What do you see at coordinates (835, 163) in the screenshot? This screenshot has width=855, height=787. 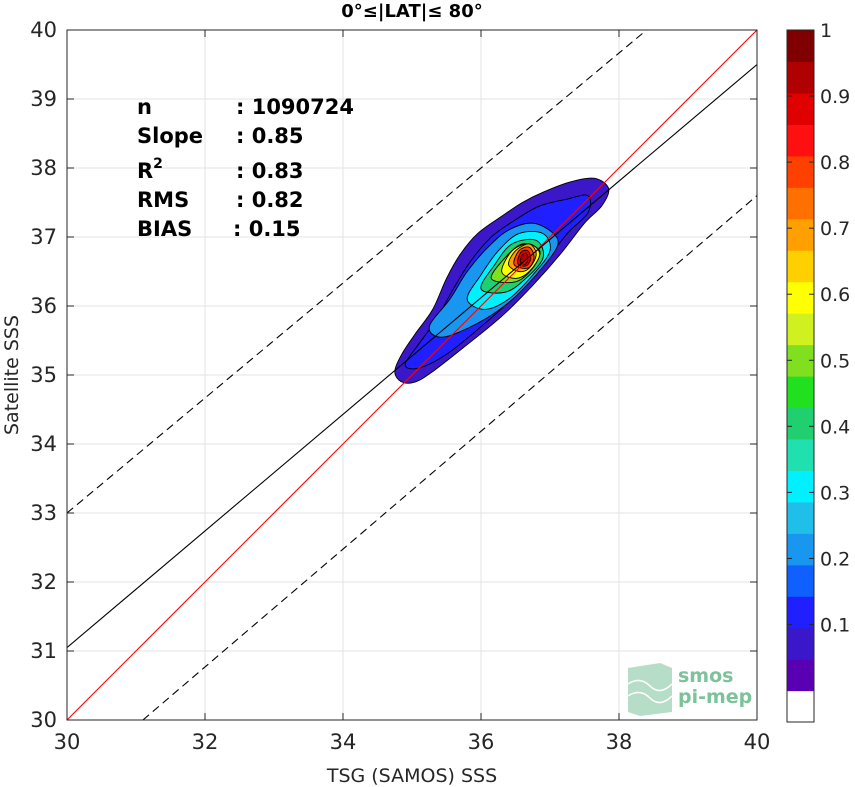 I see `colorbar-tick-label: 0.8` at bounding box center [835, 163].